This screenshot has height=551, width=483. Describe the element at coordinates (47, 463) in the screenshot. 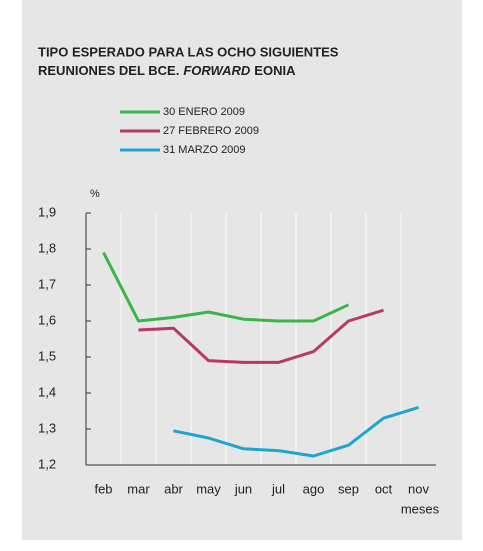

I see `y-tick-label: 1,2` at that location.